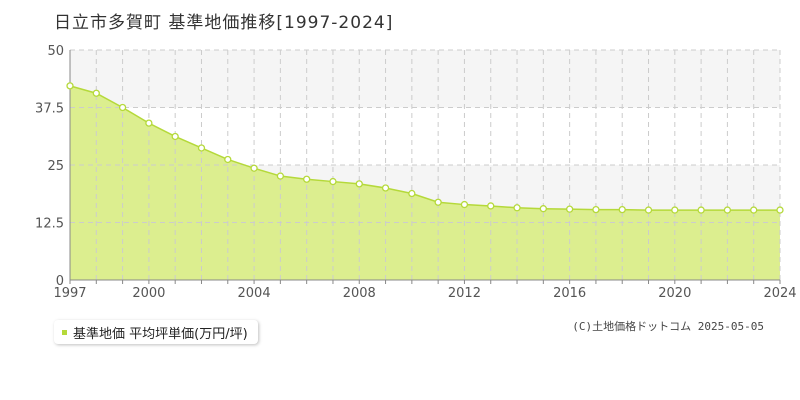  What do you see at coordinates (55, 166) in the screenshot?
I see `y-tick-label: 25` at bounding box center [55, 166].